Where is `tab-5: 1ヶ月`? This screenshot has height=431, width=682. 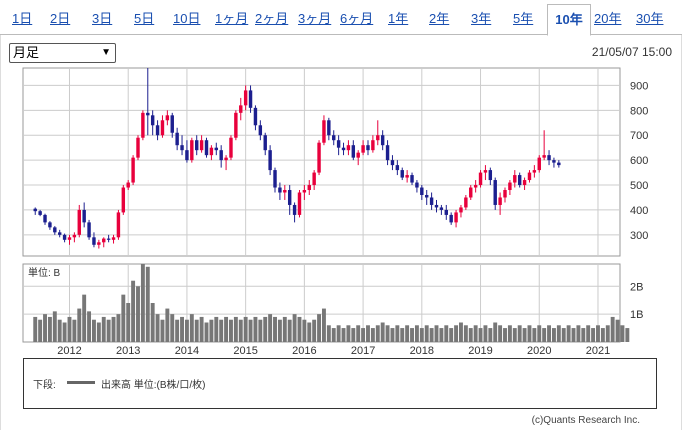
tab-5: 1ヶ月 is located at coordinates (232, 18).